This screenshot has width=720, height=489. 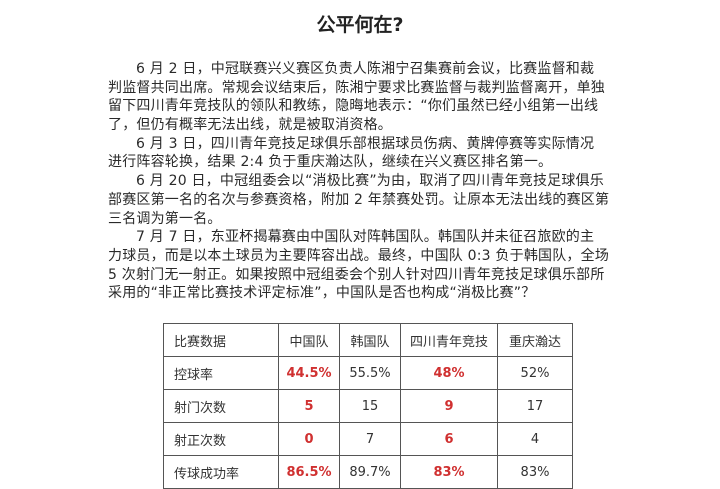 I want to click on column-header: 中国队, so click(x=309, y=340).